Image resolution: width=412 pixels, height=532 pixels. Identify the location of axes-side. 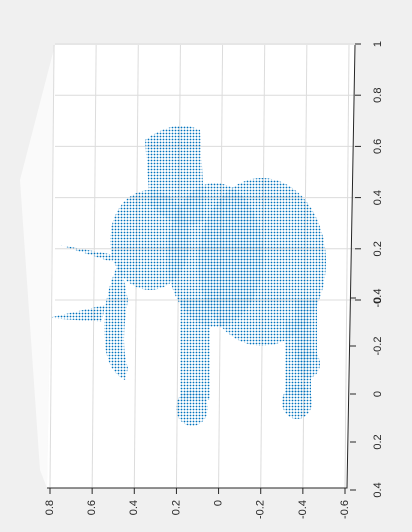
(37, 266).